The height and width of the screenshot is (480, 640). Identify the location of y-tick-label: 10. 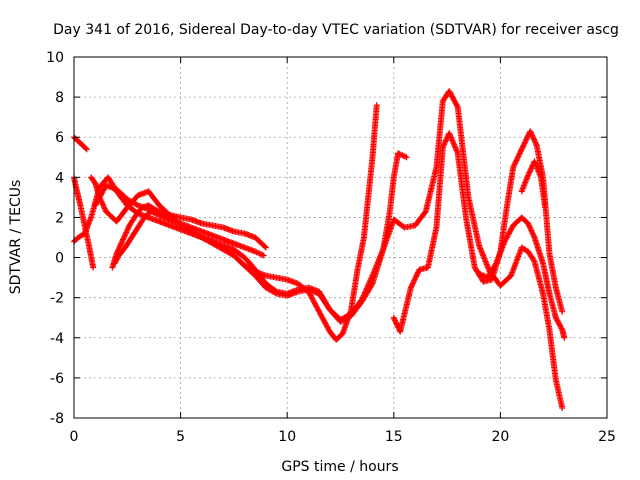
(55, 58).